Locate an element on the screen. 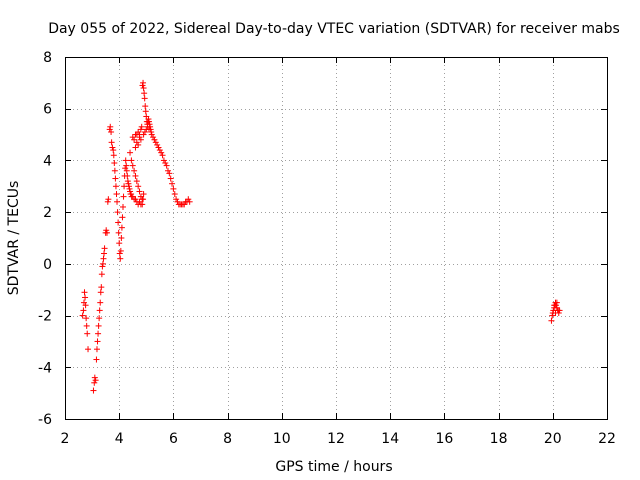  x-tick-label: 18 is located at coordinates (499, 439).